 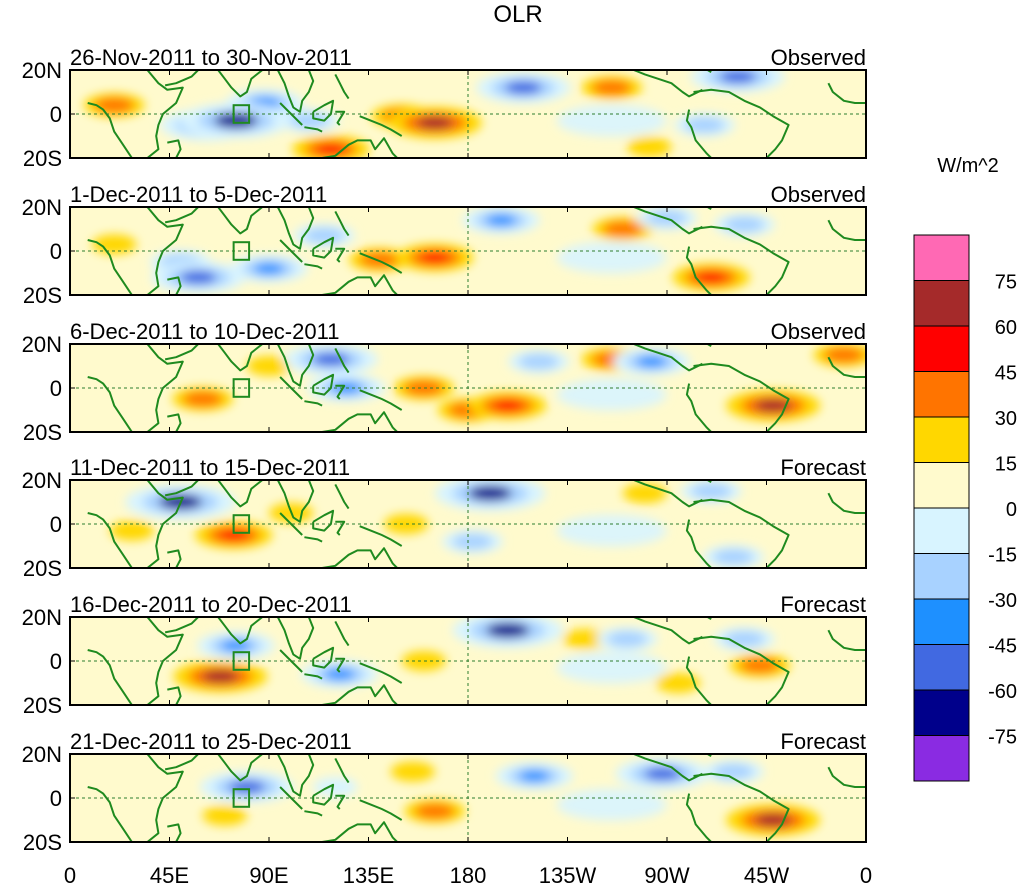 What do you see at coordinates (56, 661) in the screenshot?
I see `y-tick-label: 0` at bounding box center [56, 661].